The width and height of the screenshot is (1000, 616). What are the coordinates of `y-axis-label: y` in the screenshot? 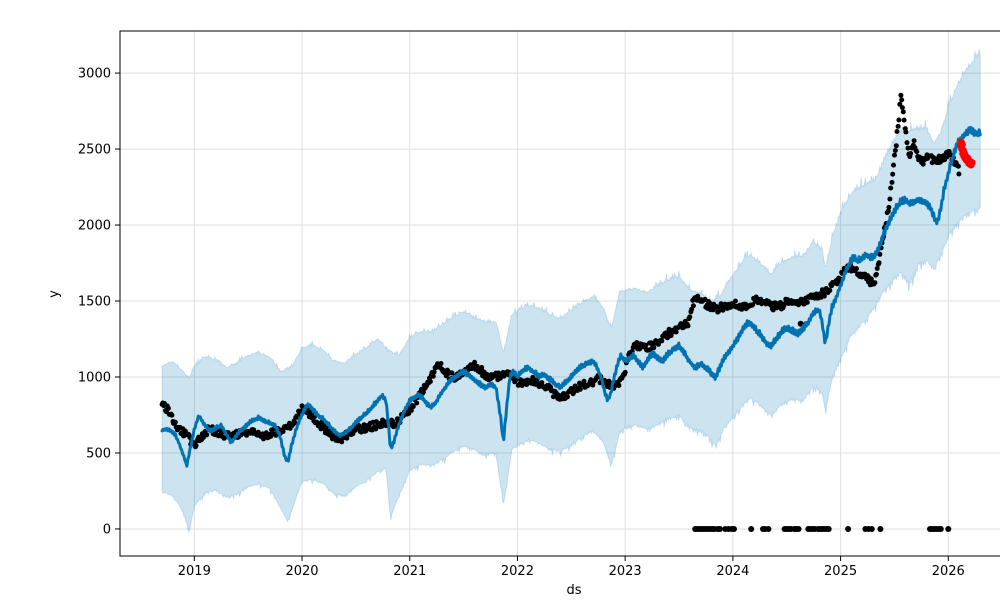 It's located at (54, 294).